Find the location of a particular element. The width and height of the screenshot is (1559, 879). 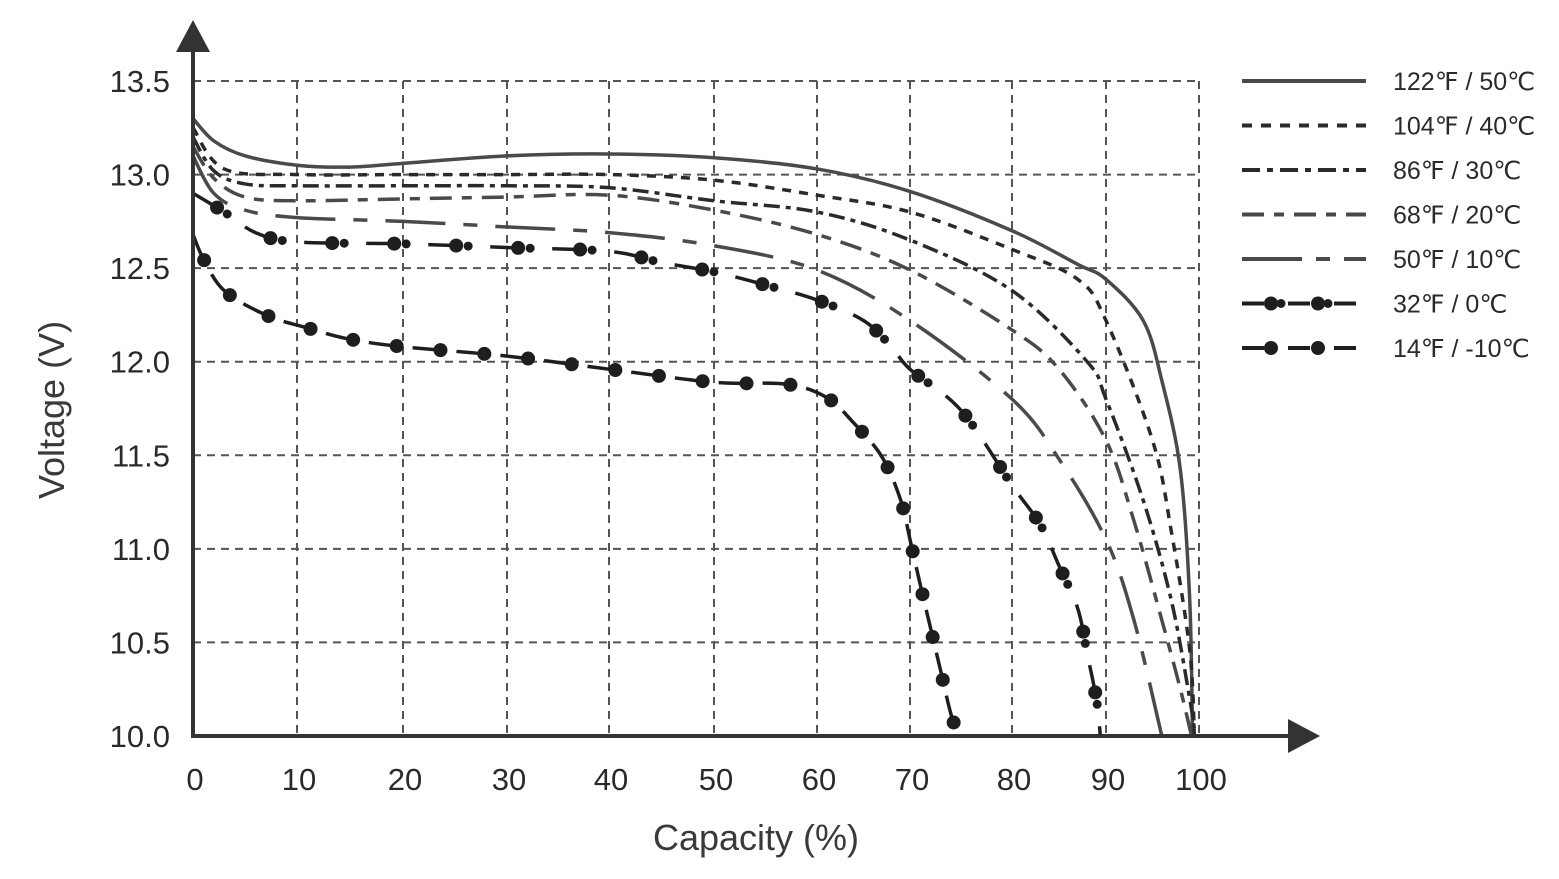

y-tick-label: 12.0 is located at coordinates (140, 362).